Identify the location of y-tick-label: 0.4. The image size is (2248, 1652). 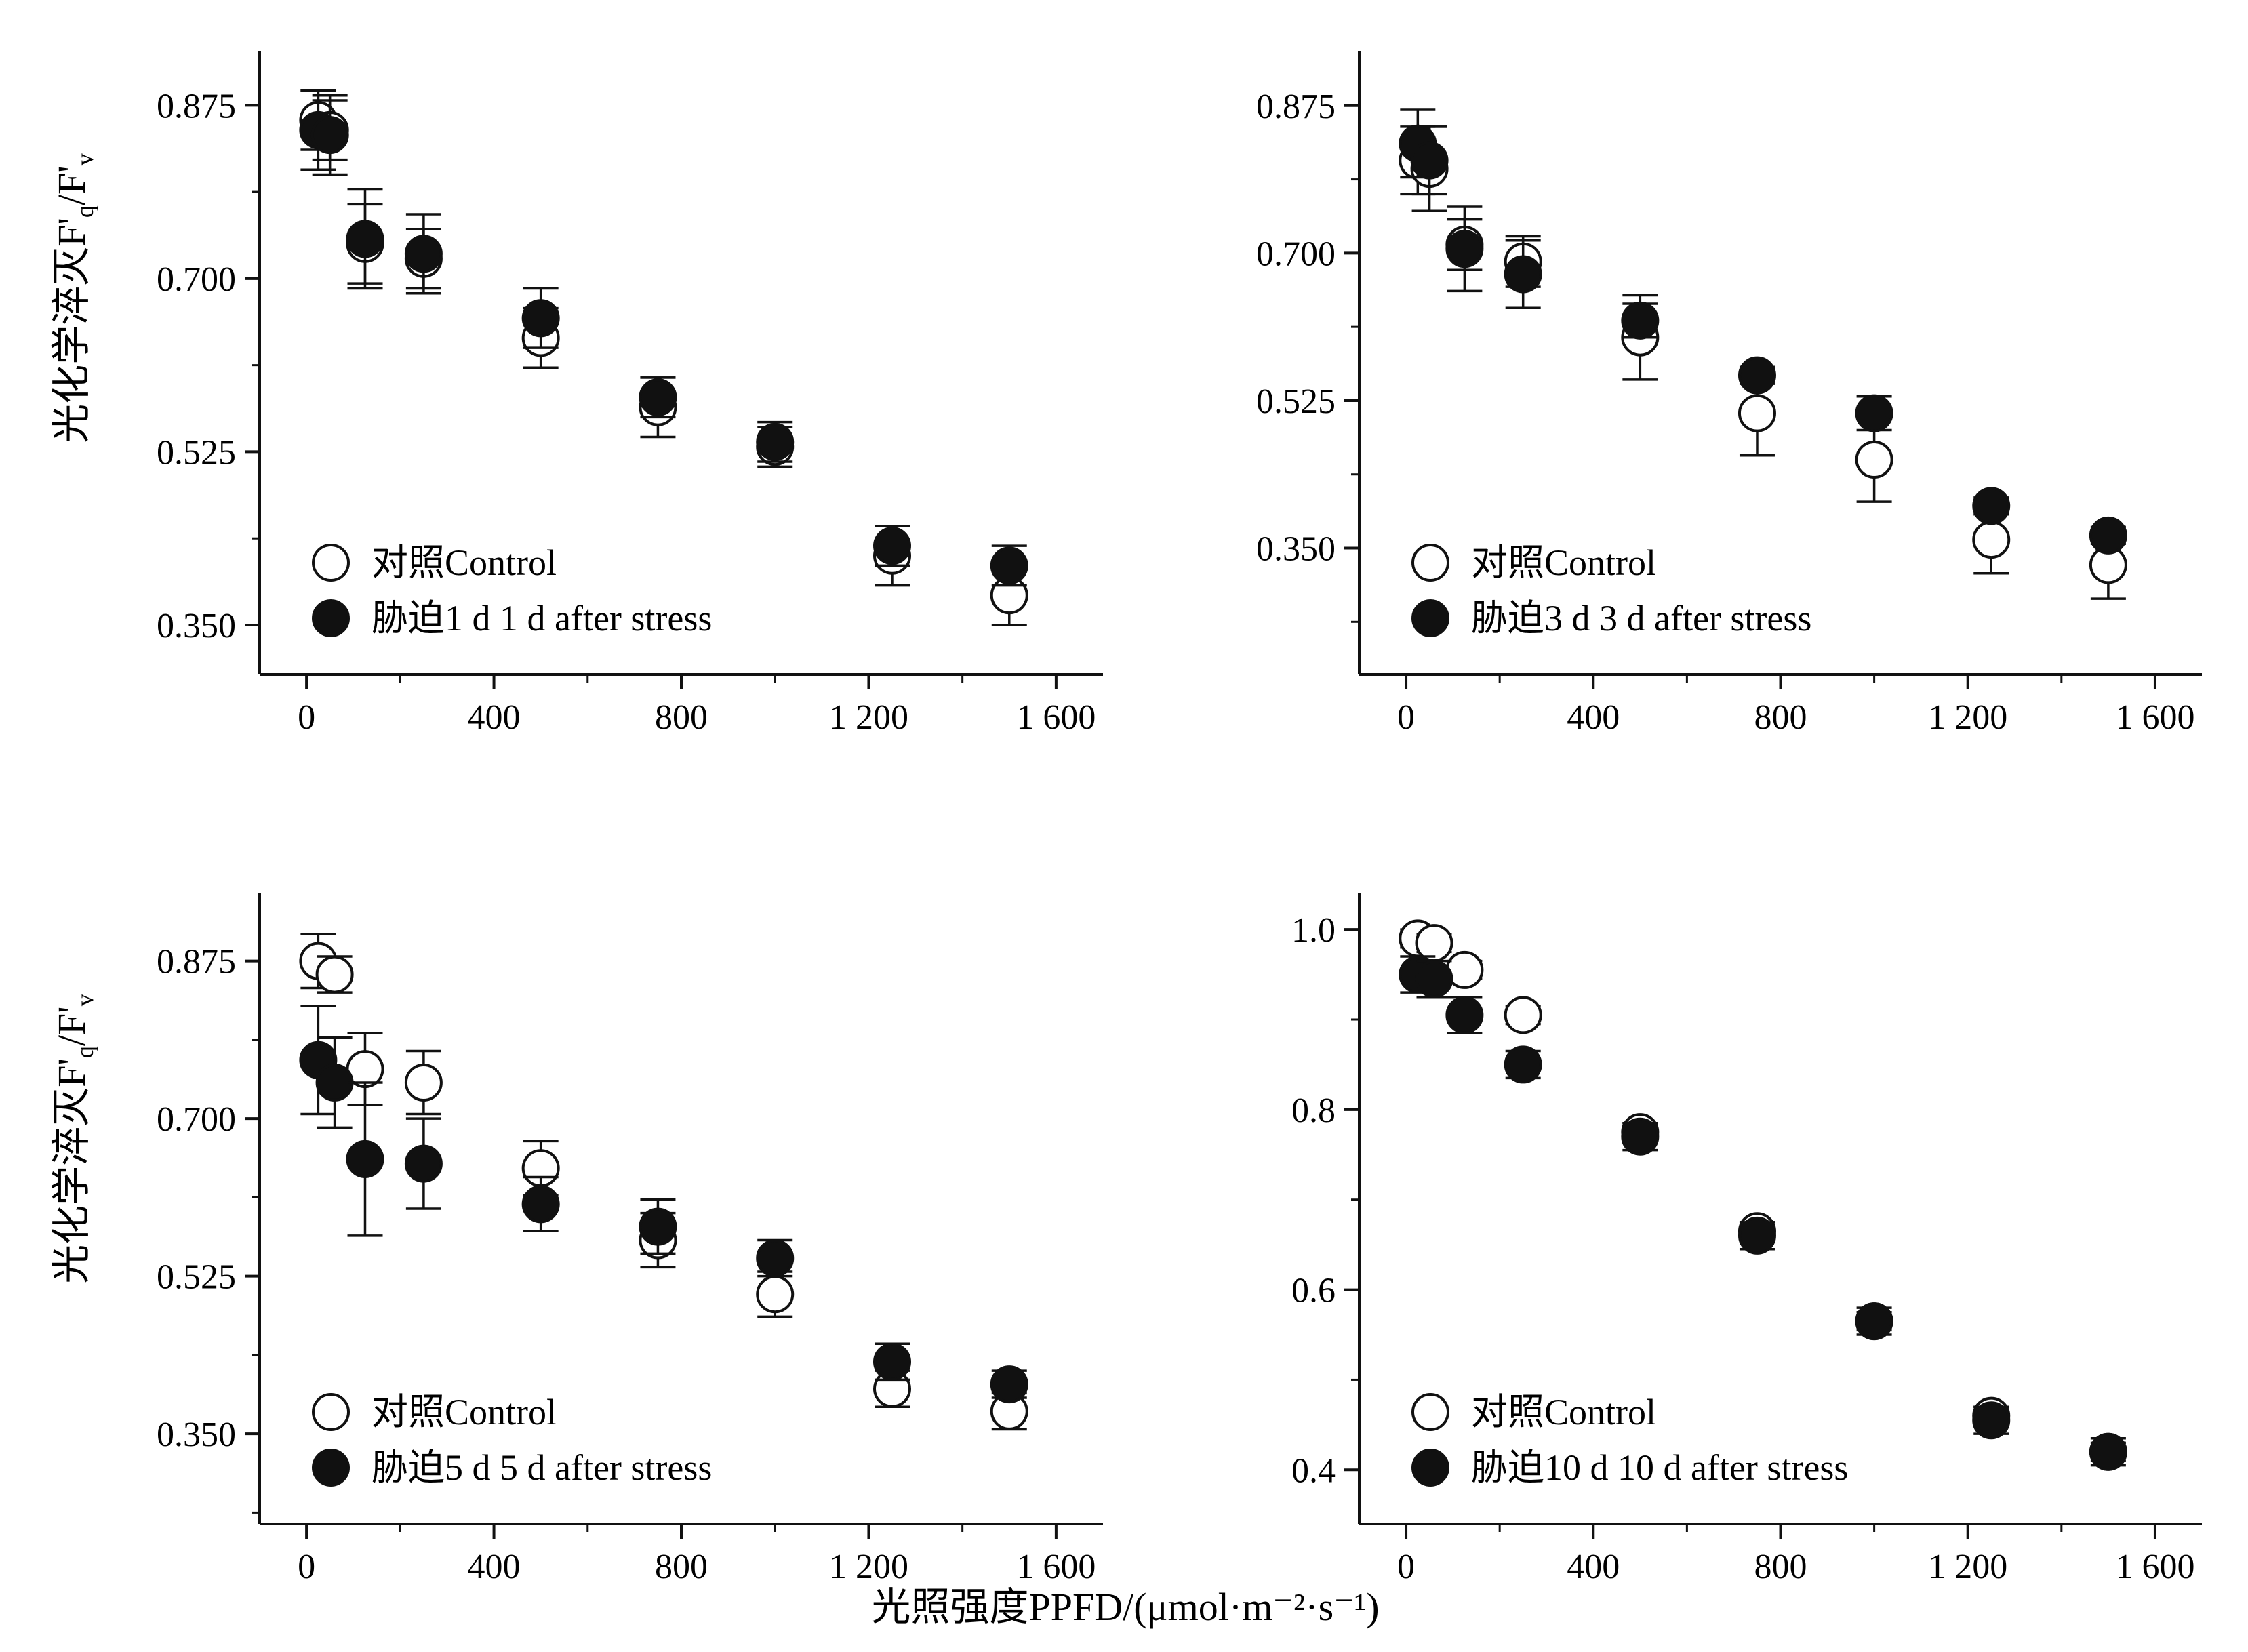
(1313, 1470).